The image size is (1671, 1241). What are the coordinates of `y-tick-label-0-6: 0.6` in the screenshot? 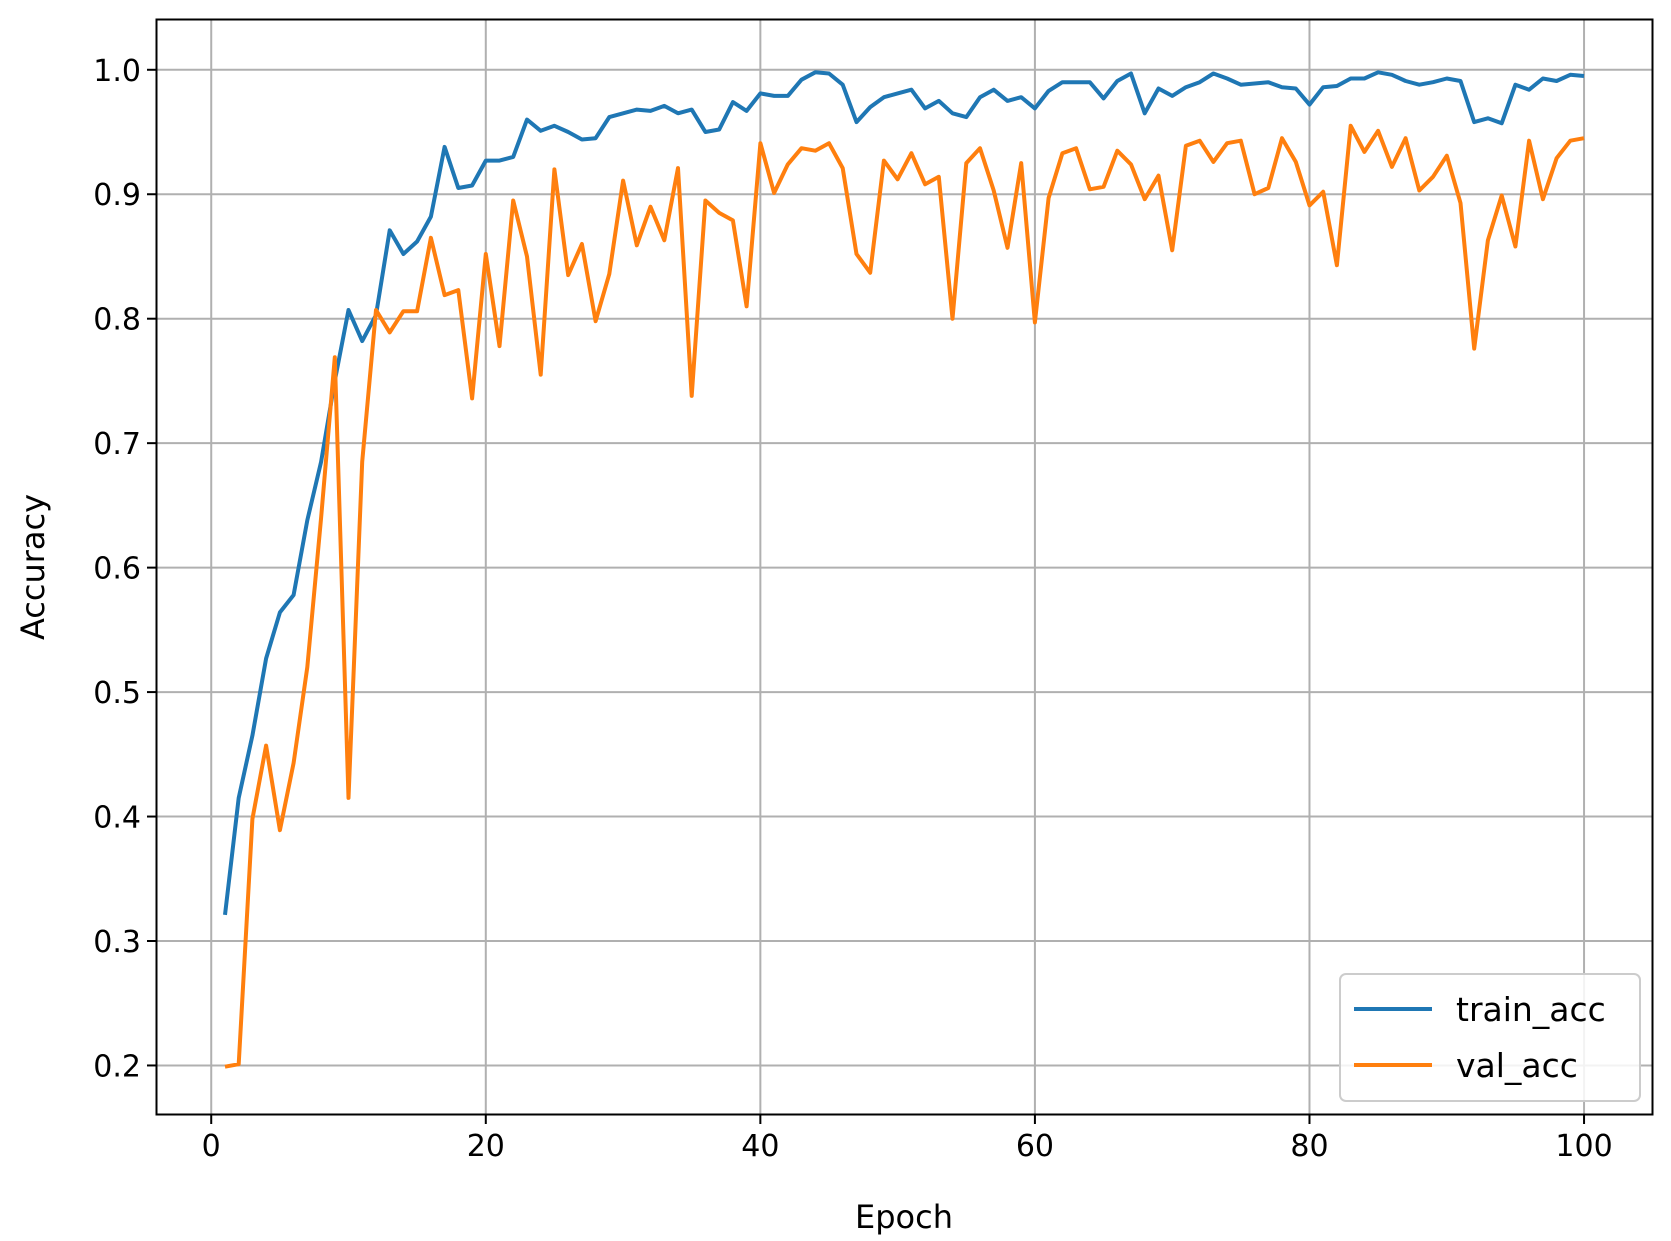 It's located at (117, 569).